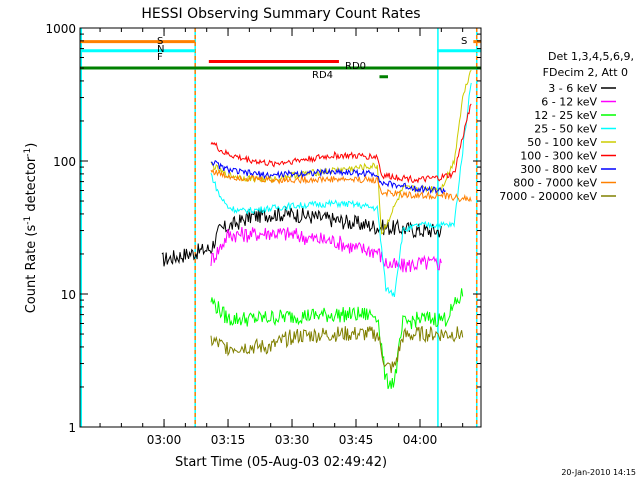  What do you see at coordinates (31, 186) in the screenshot?
I see `y-axis-label-mid: detector` at bounding box center [31, 186].